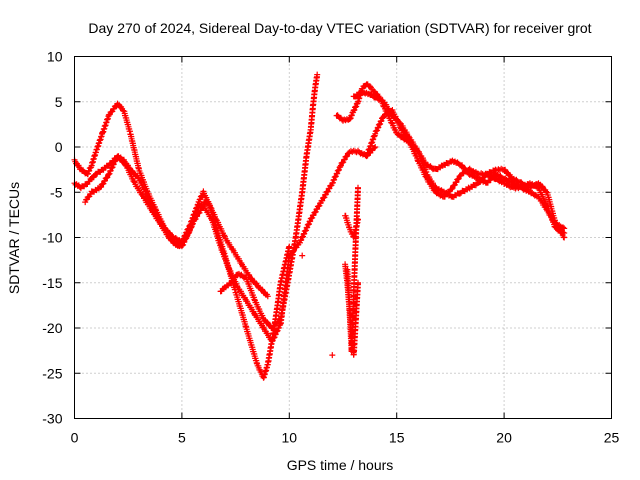 This screenshot has width=640, height=480. Describe the element at coordinates (504, 438) in the screenshot. I see `x-tick-label: 20` at that location.